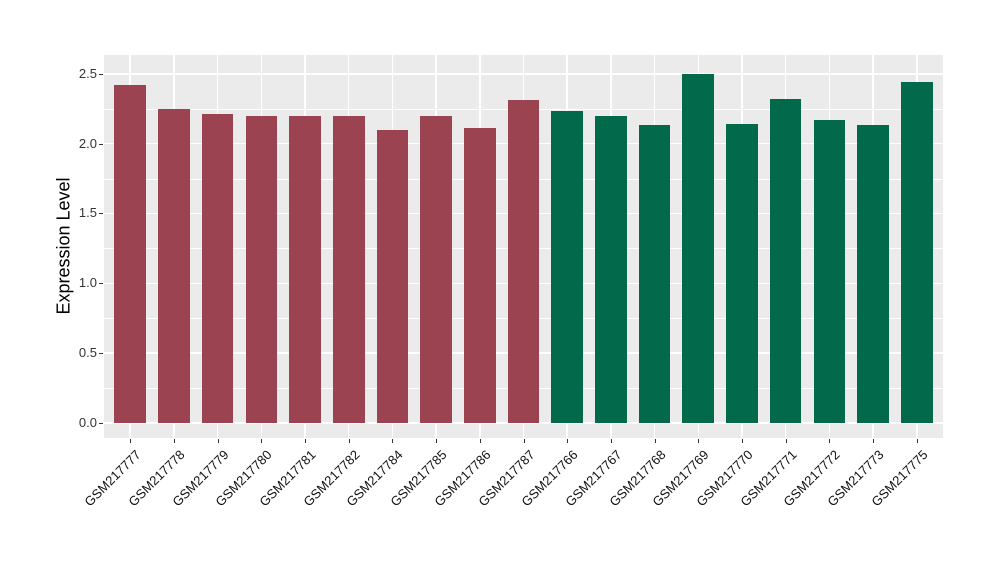 Image resolution: width=1000 pixels, height=580 pixels. I want to click on y-tick-label-0.5: 0.5, so click(87, 353).